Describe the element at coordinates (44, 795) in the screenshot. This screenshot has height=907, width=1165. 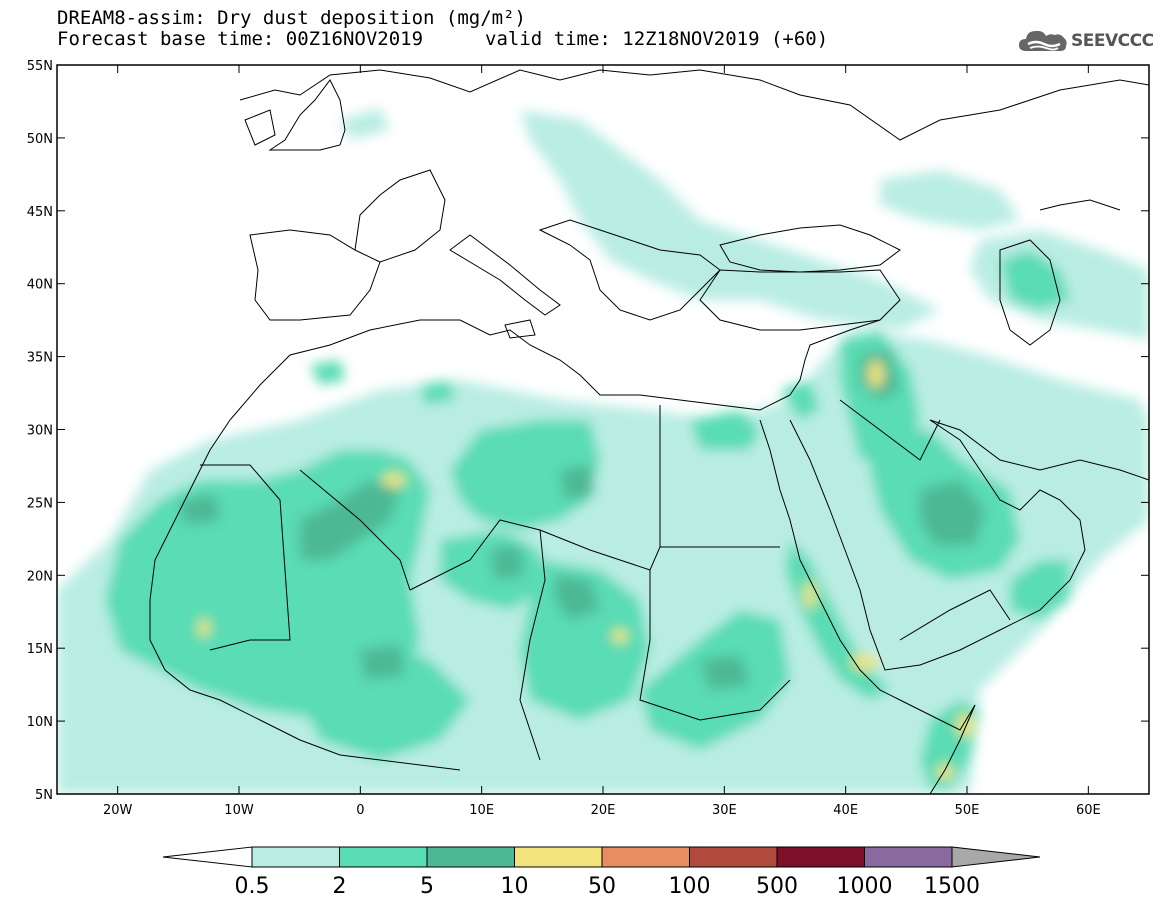
I see `lat-tick-label: 5N` at that location.